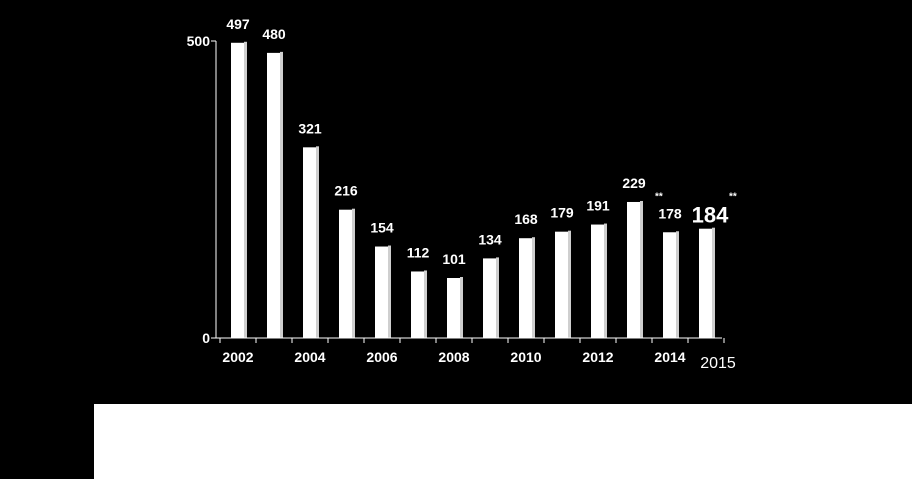 The image size is (912, 479). Describe the element at coordinates (454, 308) in the screenshot. I see `bar-2008` at that location.